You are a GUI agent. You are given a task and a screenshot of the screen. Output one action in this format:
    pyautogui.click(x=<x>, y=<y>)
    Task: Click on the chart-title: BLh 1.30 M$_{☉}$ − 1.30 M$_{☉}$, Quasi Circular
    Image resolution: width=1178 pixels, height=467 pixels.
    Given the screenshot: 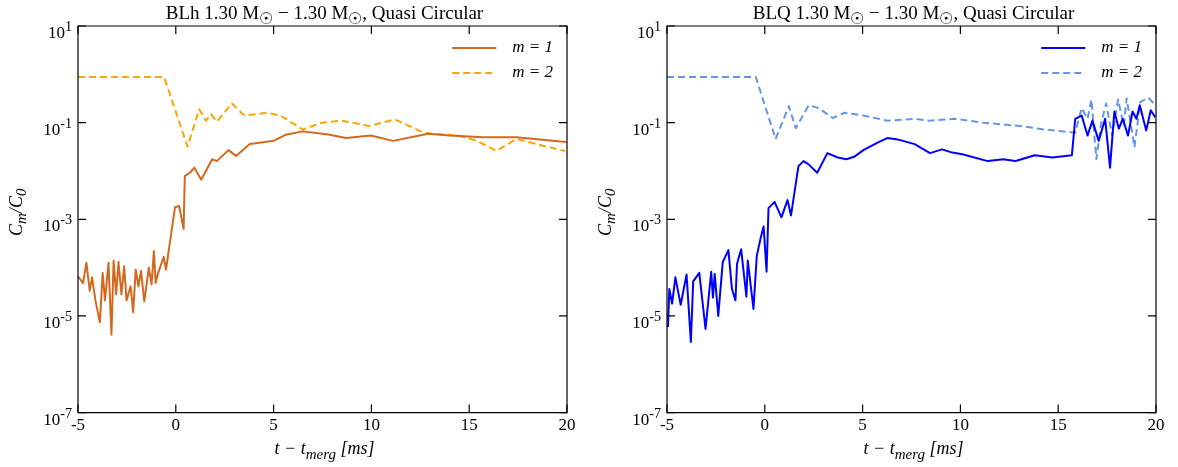 What is the action you would take?
    pyautogui.click(x=324, y=14)
    